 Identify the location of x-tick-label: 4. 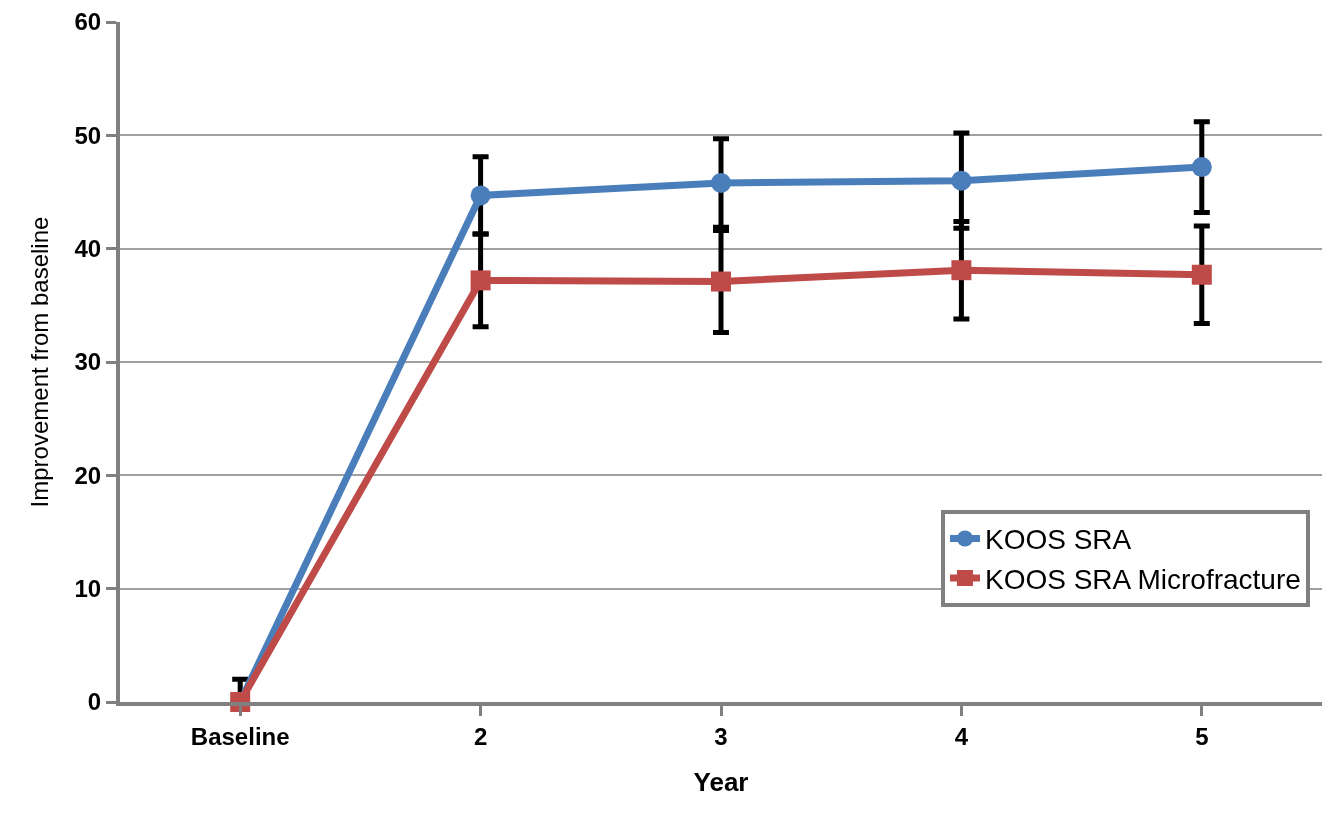
(961, 736).